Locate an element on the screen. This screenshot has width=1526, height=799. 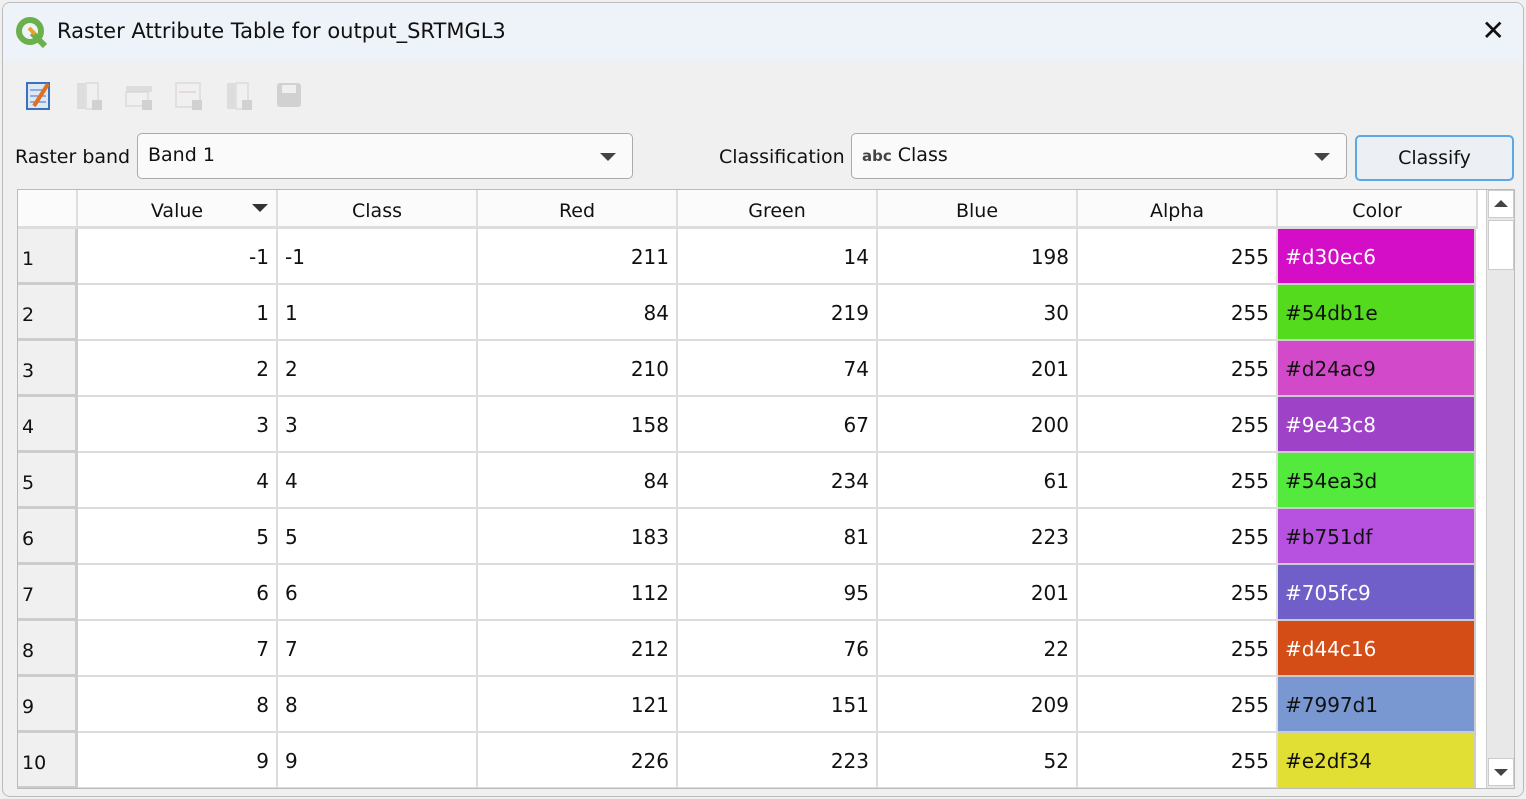
column-header-red: Red is located at coordinates (578, 208).